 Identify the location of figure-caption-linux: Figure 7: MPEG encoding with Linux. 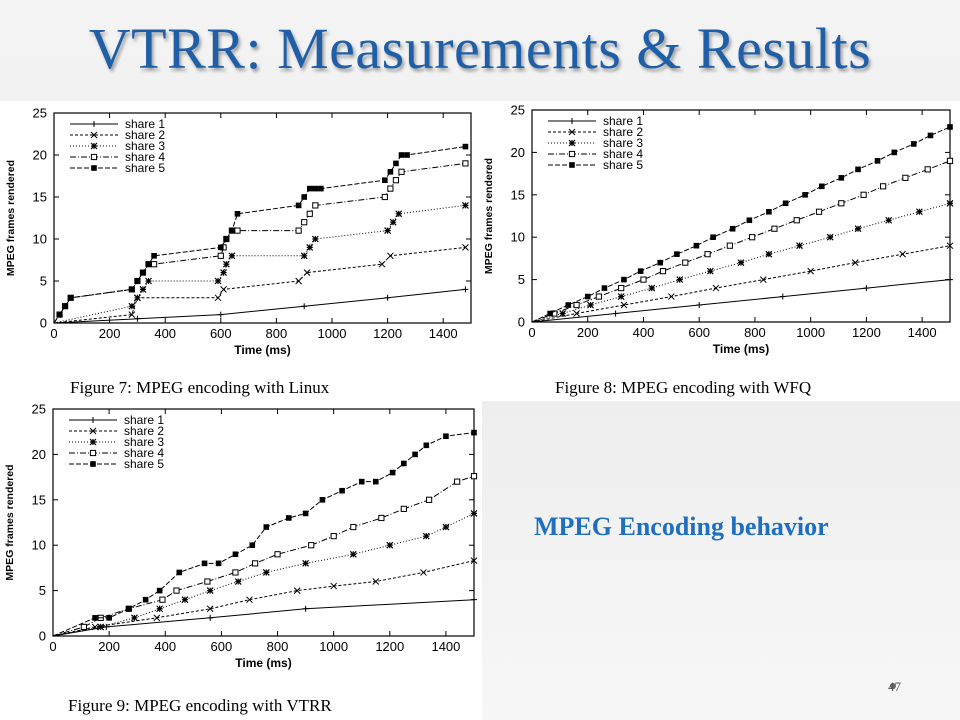
(200, 387).